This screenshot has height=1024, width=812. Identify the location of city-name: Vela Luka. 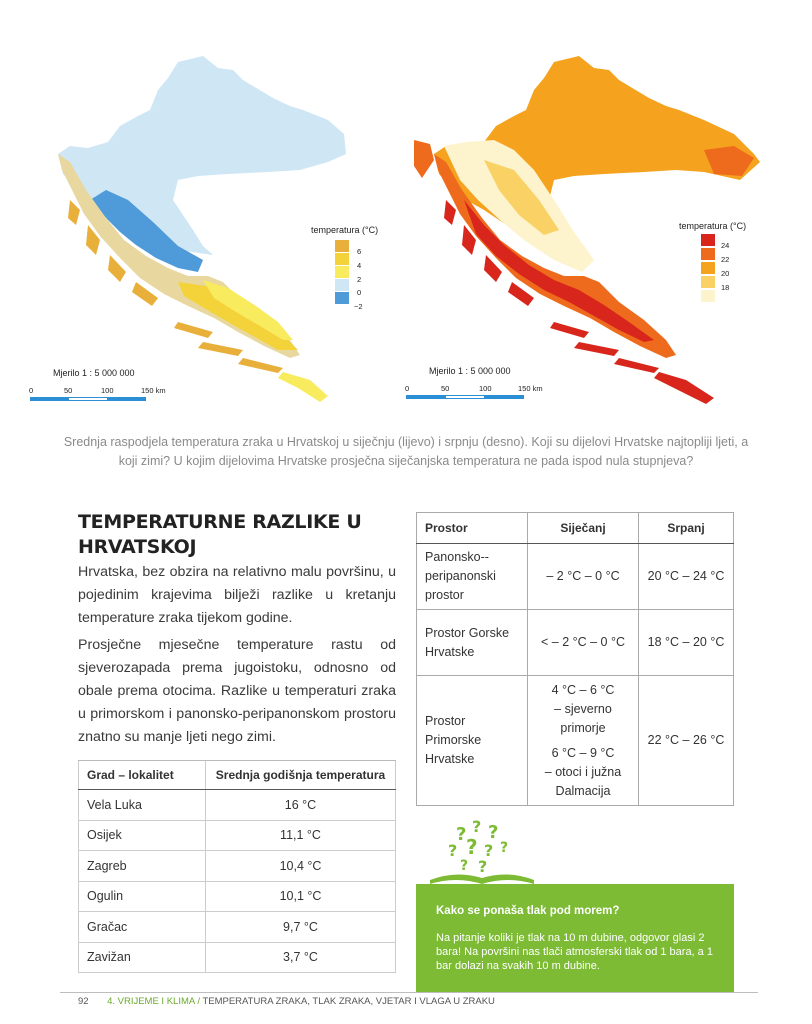
(142, 805).